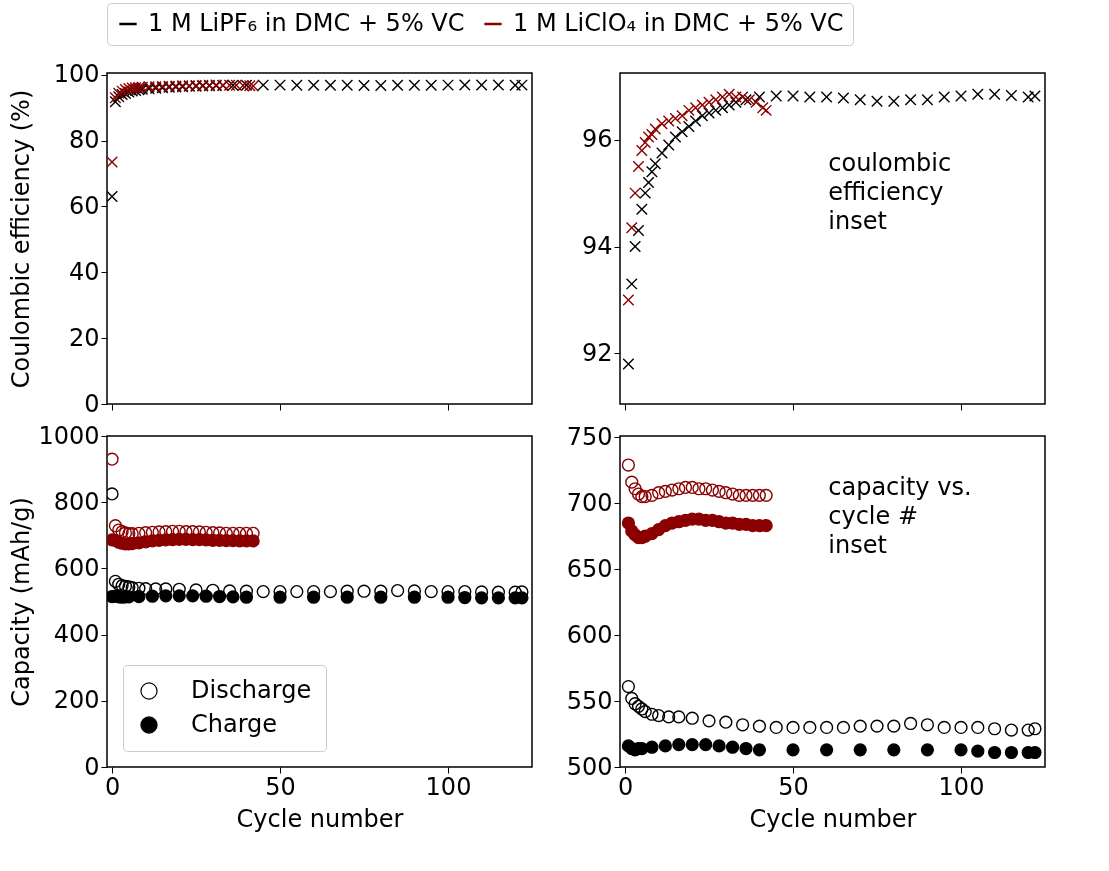 The image size is (1109, 871). Describe the element at coordinates (589, 502) in the screenshot. I see `y-tick-label: 700` at that location.